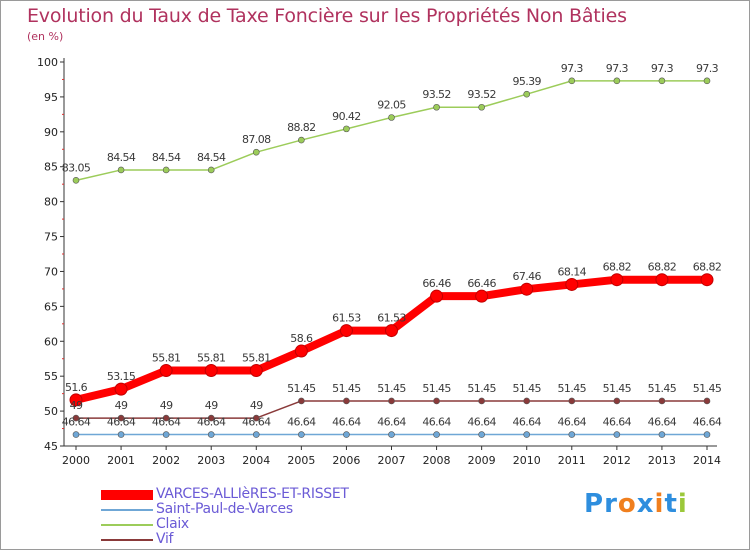 Image resolution: width=750 pixels, height=550 pixels. Describe the element at coordinates (76, 167) in the screenshot. I see `data-label: 83.05` at that location.